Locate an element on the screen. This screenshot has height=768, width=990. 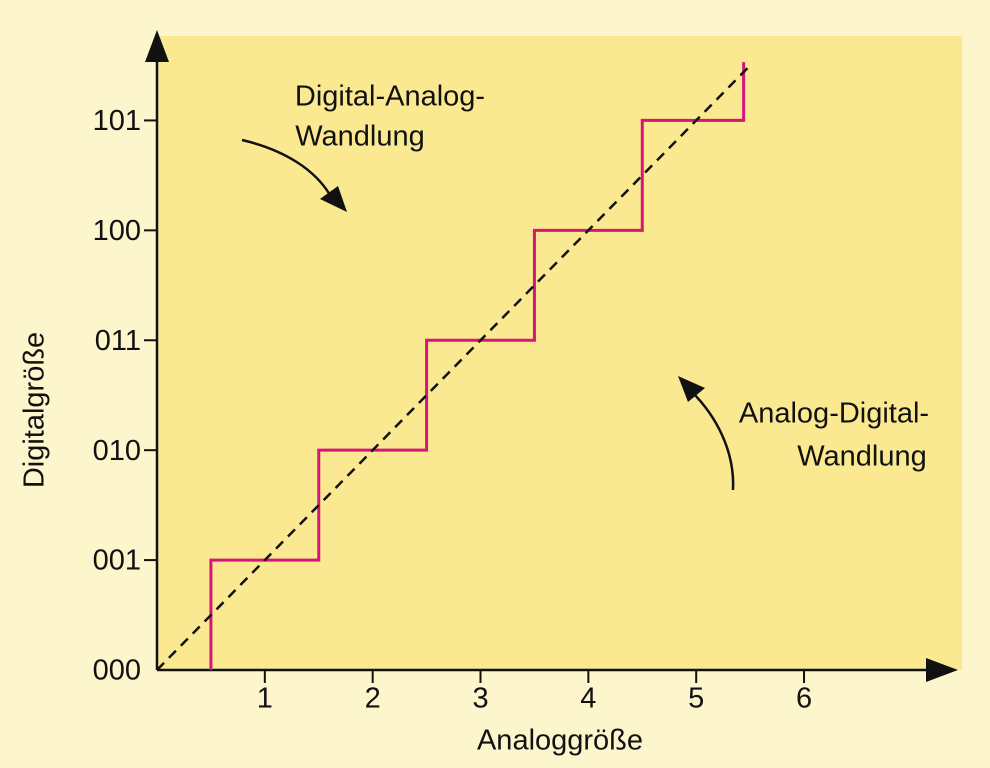
y-axis-arrow is located at coordinates (157, 46).